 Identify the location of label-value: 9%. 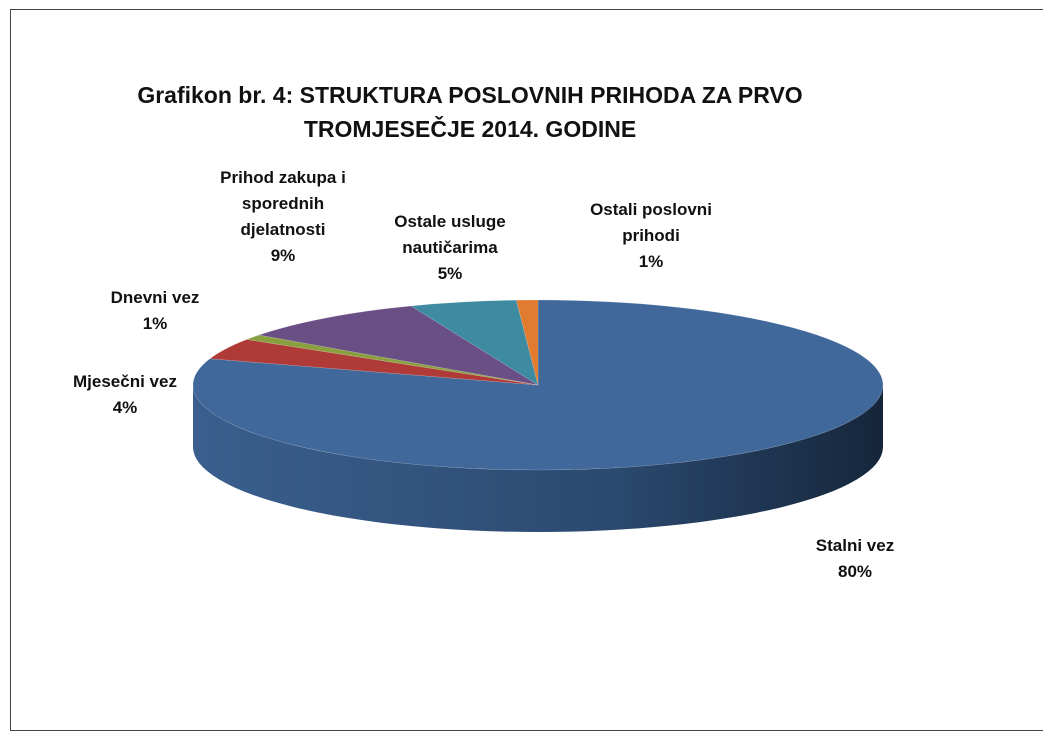
(283, 255).